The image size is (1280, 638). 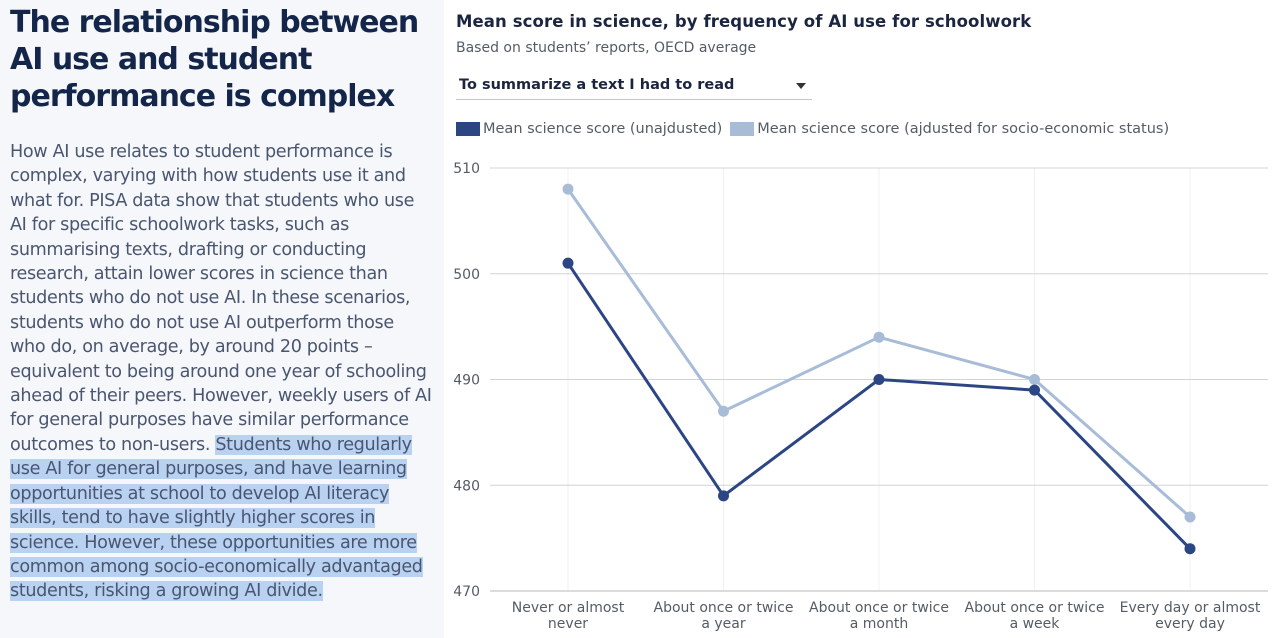 What do you see at coordinates (1190, 616) in the screenshot?
I see `x-tick-label: Every day or almost every day` at bounding box center [1190, 616].